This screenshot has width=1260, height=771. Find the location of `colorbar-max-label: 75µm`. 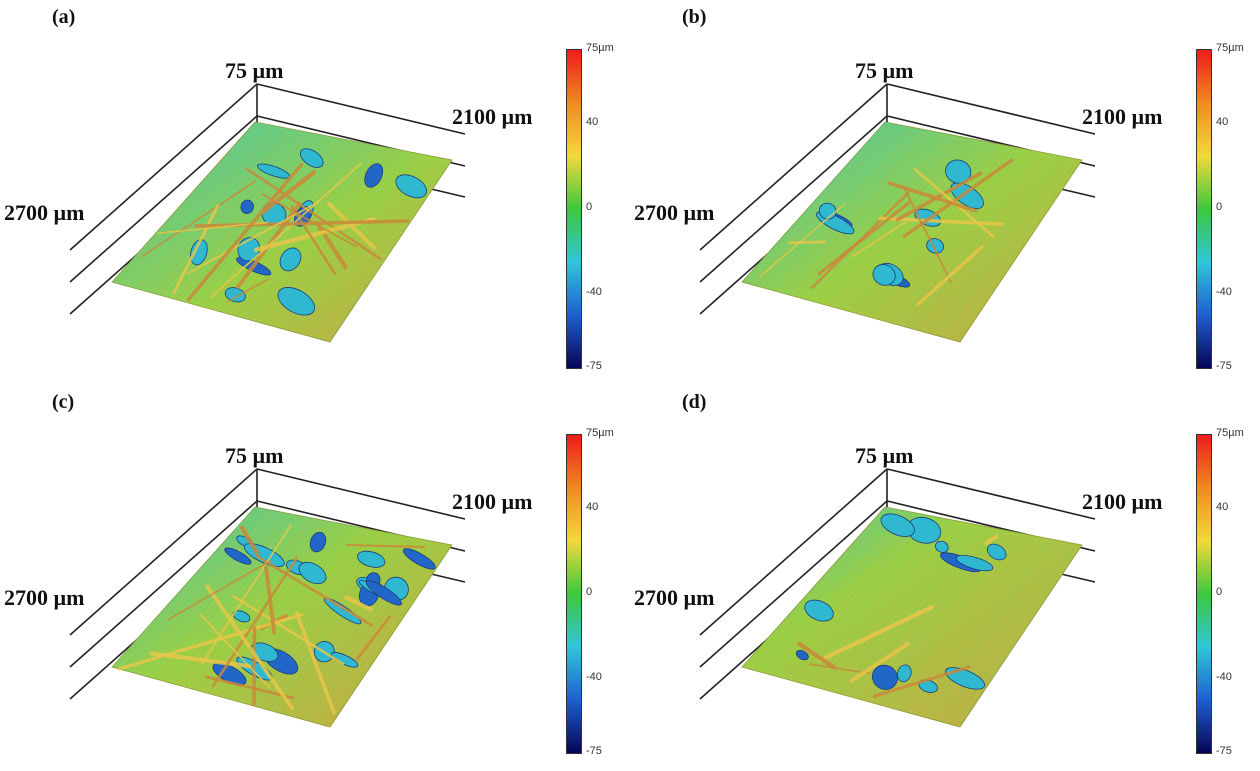

colorbar-max-label: 75µm is located at coordinates (600, 433).